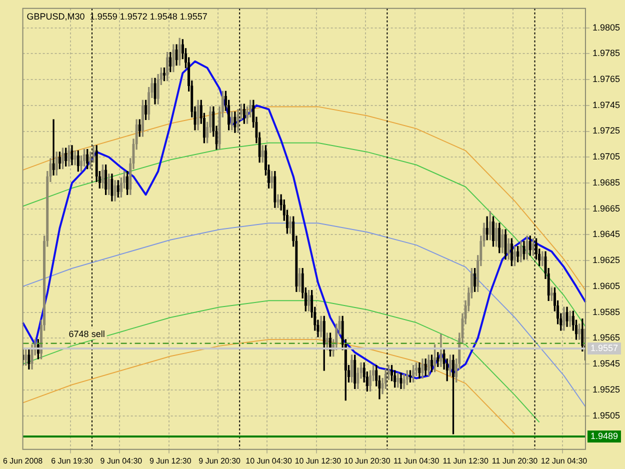 The image size is (625, 469). Describe the element at coordinates (367, 461) in the screenshot. I see `x-tick-label: 10 Jun 20:30` at that location.